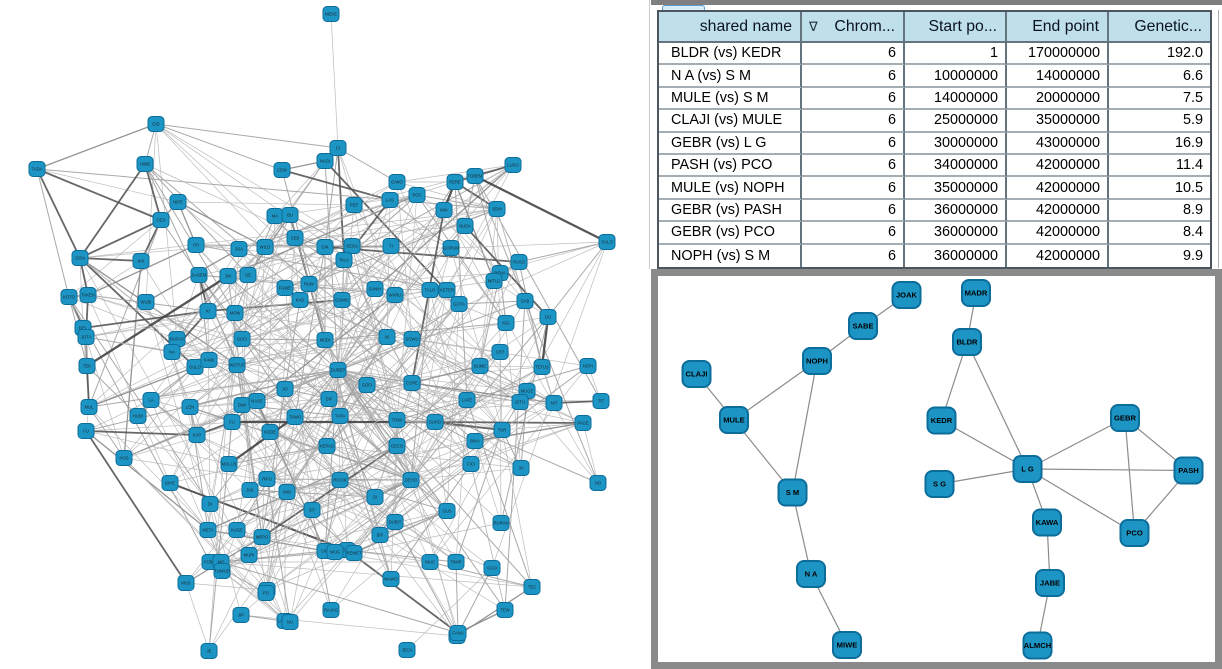 The width and height of the screenshot is (1222, 669). I want to click on table-cell: MULE (vs) S M, so click(730, 99).